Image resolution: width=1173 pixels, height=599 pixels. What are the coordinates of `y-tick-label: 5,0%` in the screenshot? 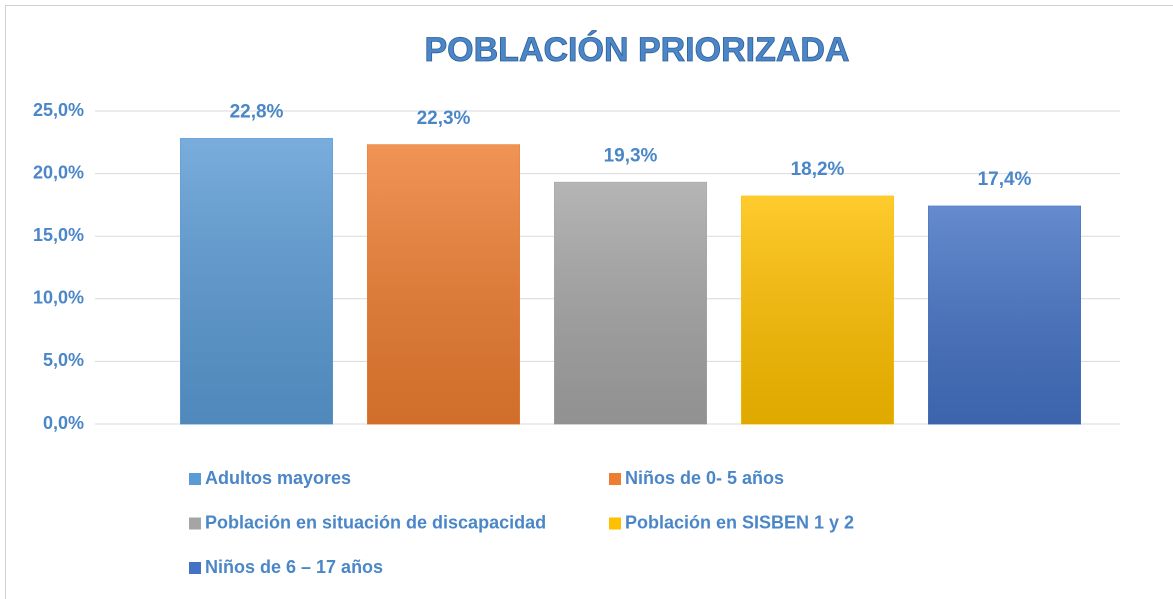 It's located at (63, 360).